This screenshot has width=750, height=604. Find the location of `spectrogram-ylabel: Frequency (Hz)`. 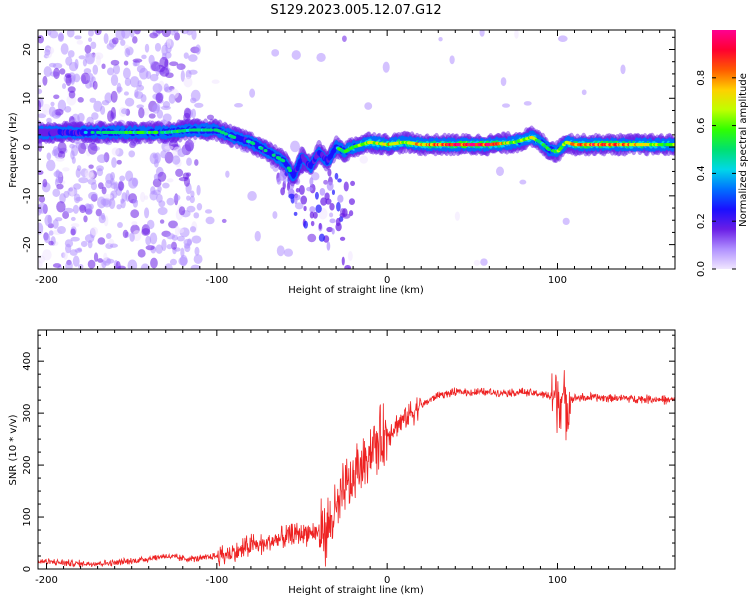

spectrogram-ylabel: Frequency (Hz) is located at coordinates (13, 150).